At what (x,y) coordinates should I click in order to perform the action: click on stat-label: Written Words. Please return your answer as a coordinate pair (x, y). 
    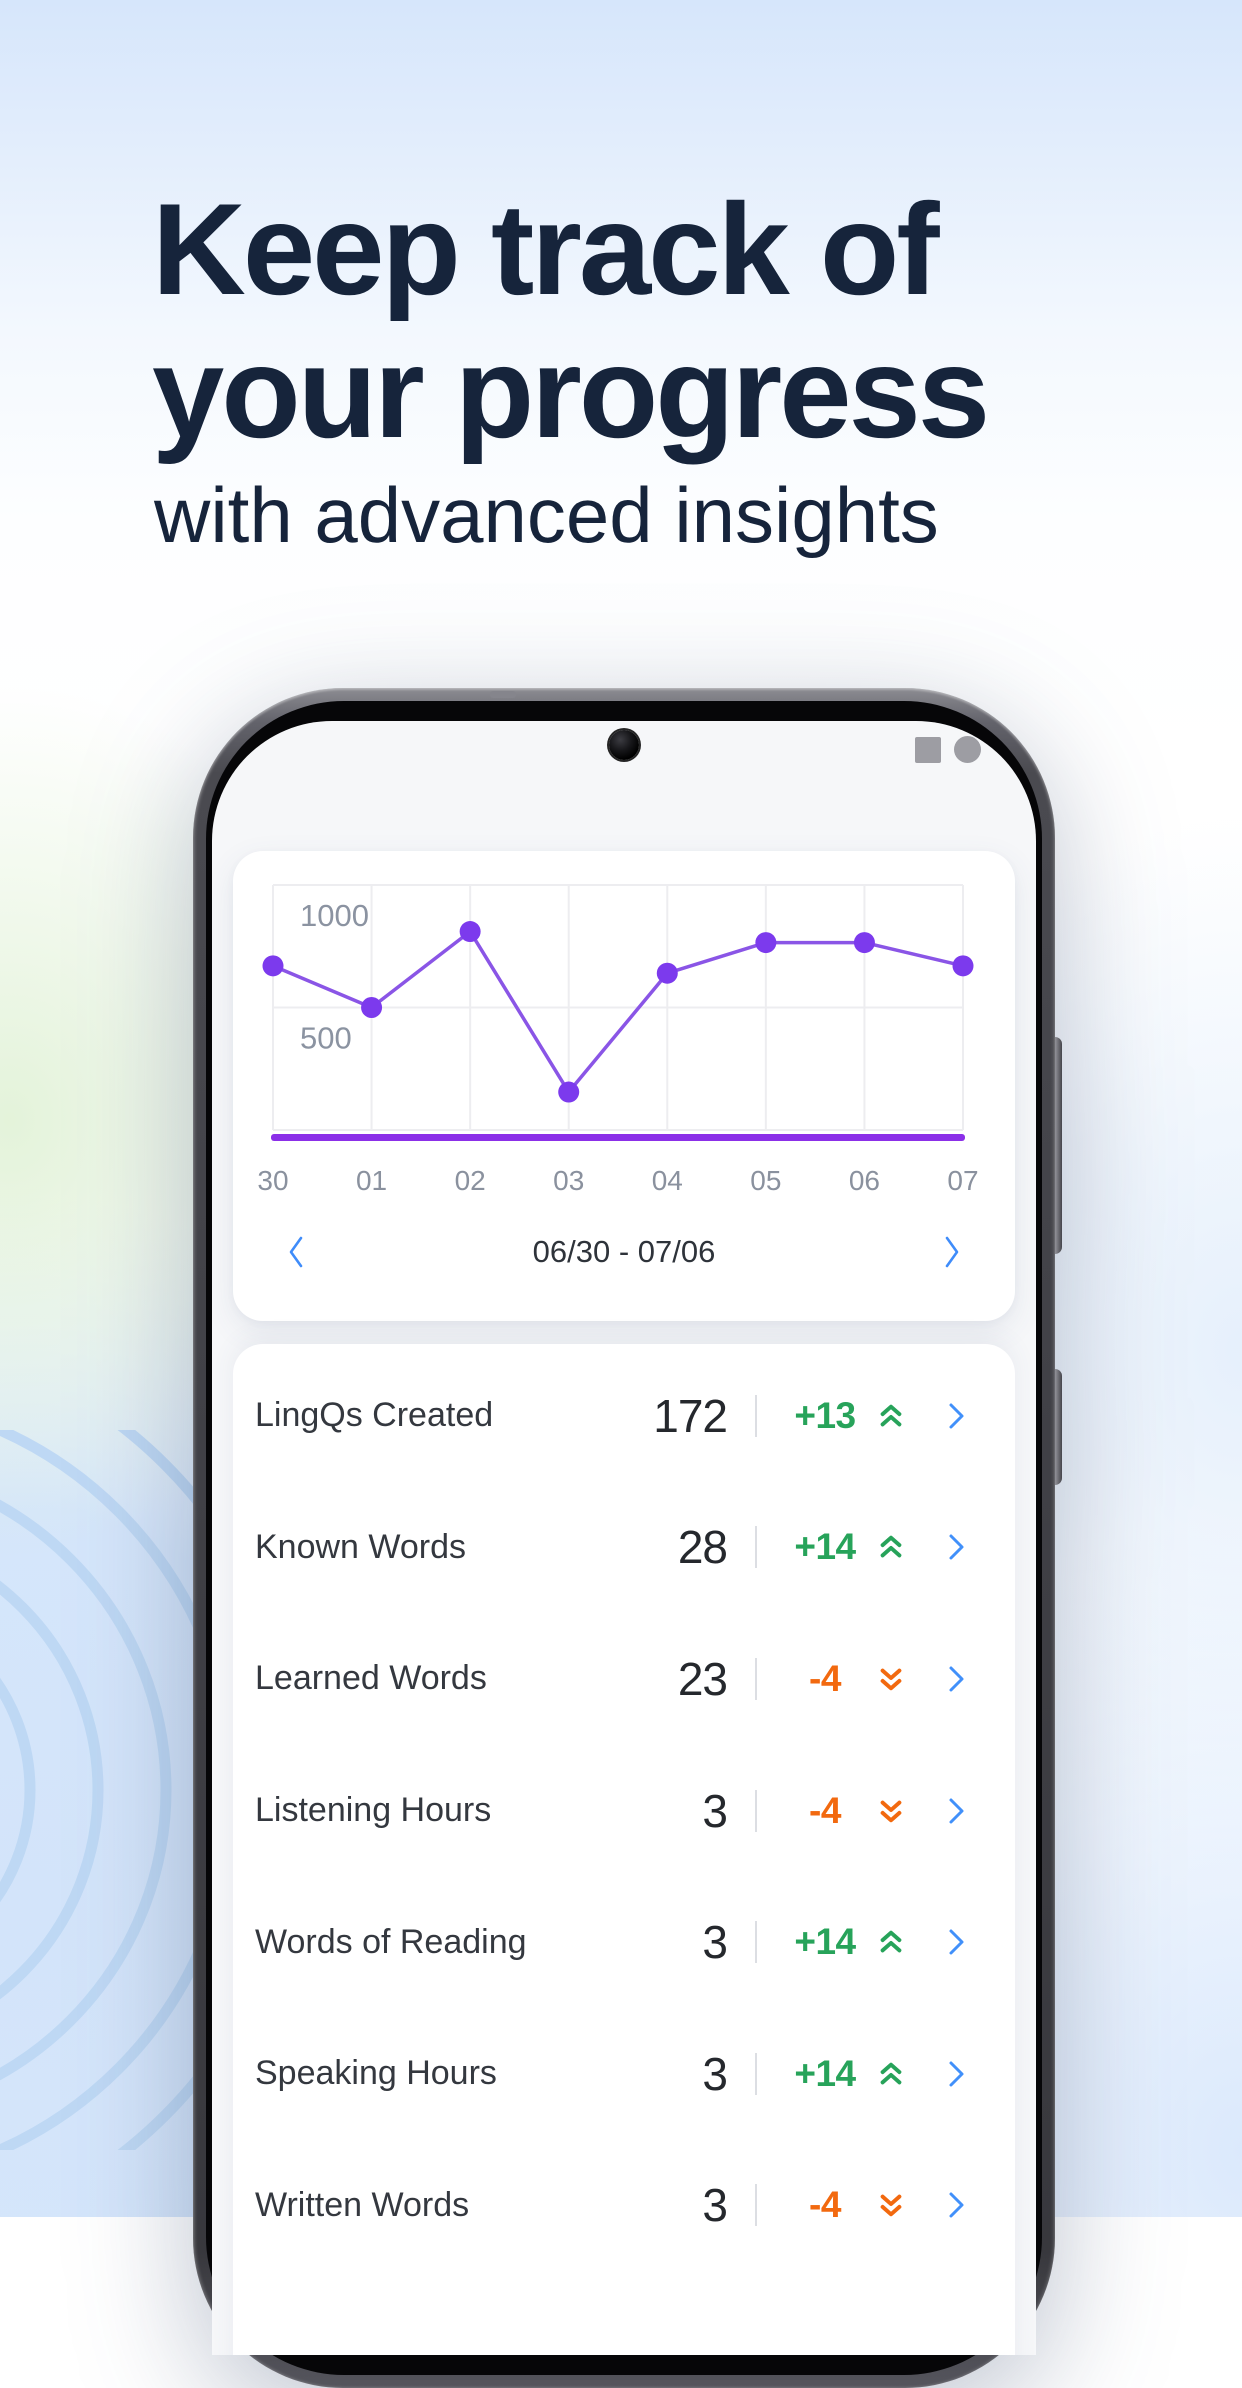
    Looking at the image, I should click on (362, 2204).